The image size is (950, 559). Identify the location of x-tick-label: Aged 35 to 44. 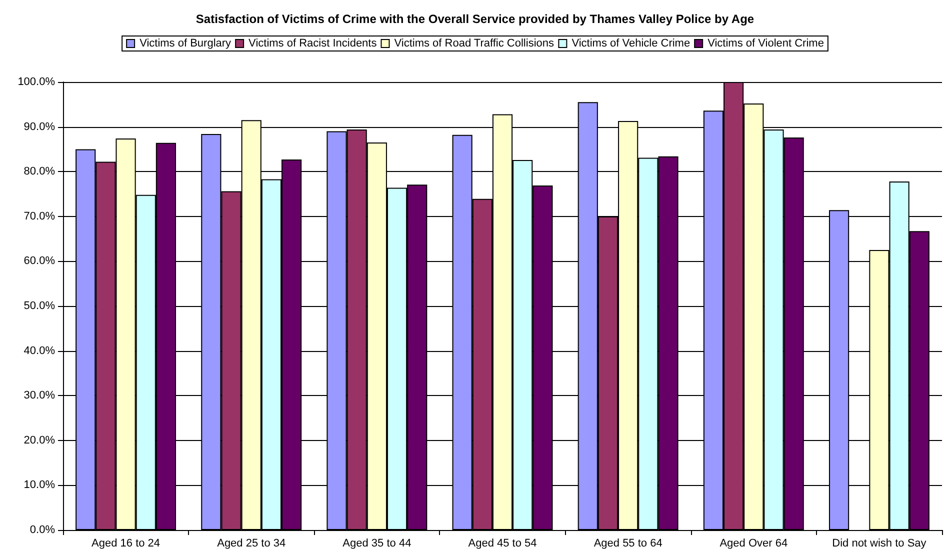
(377, 544).